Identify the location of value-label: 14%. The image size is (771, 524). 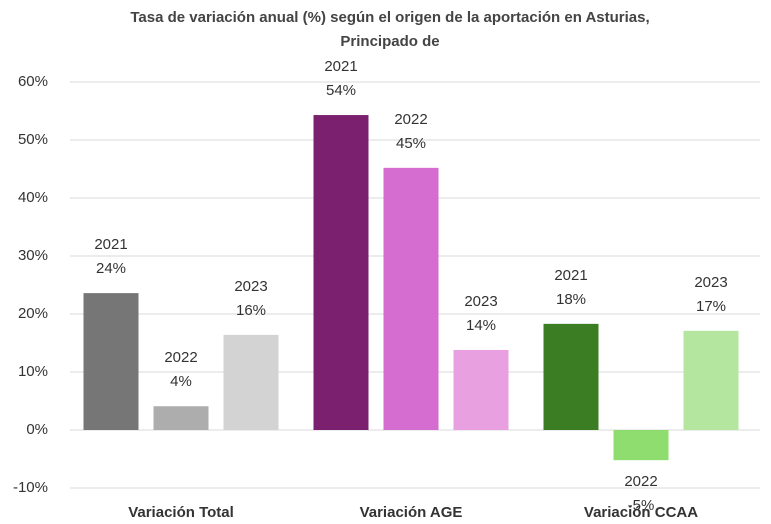
(481, 325).